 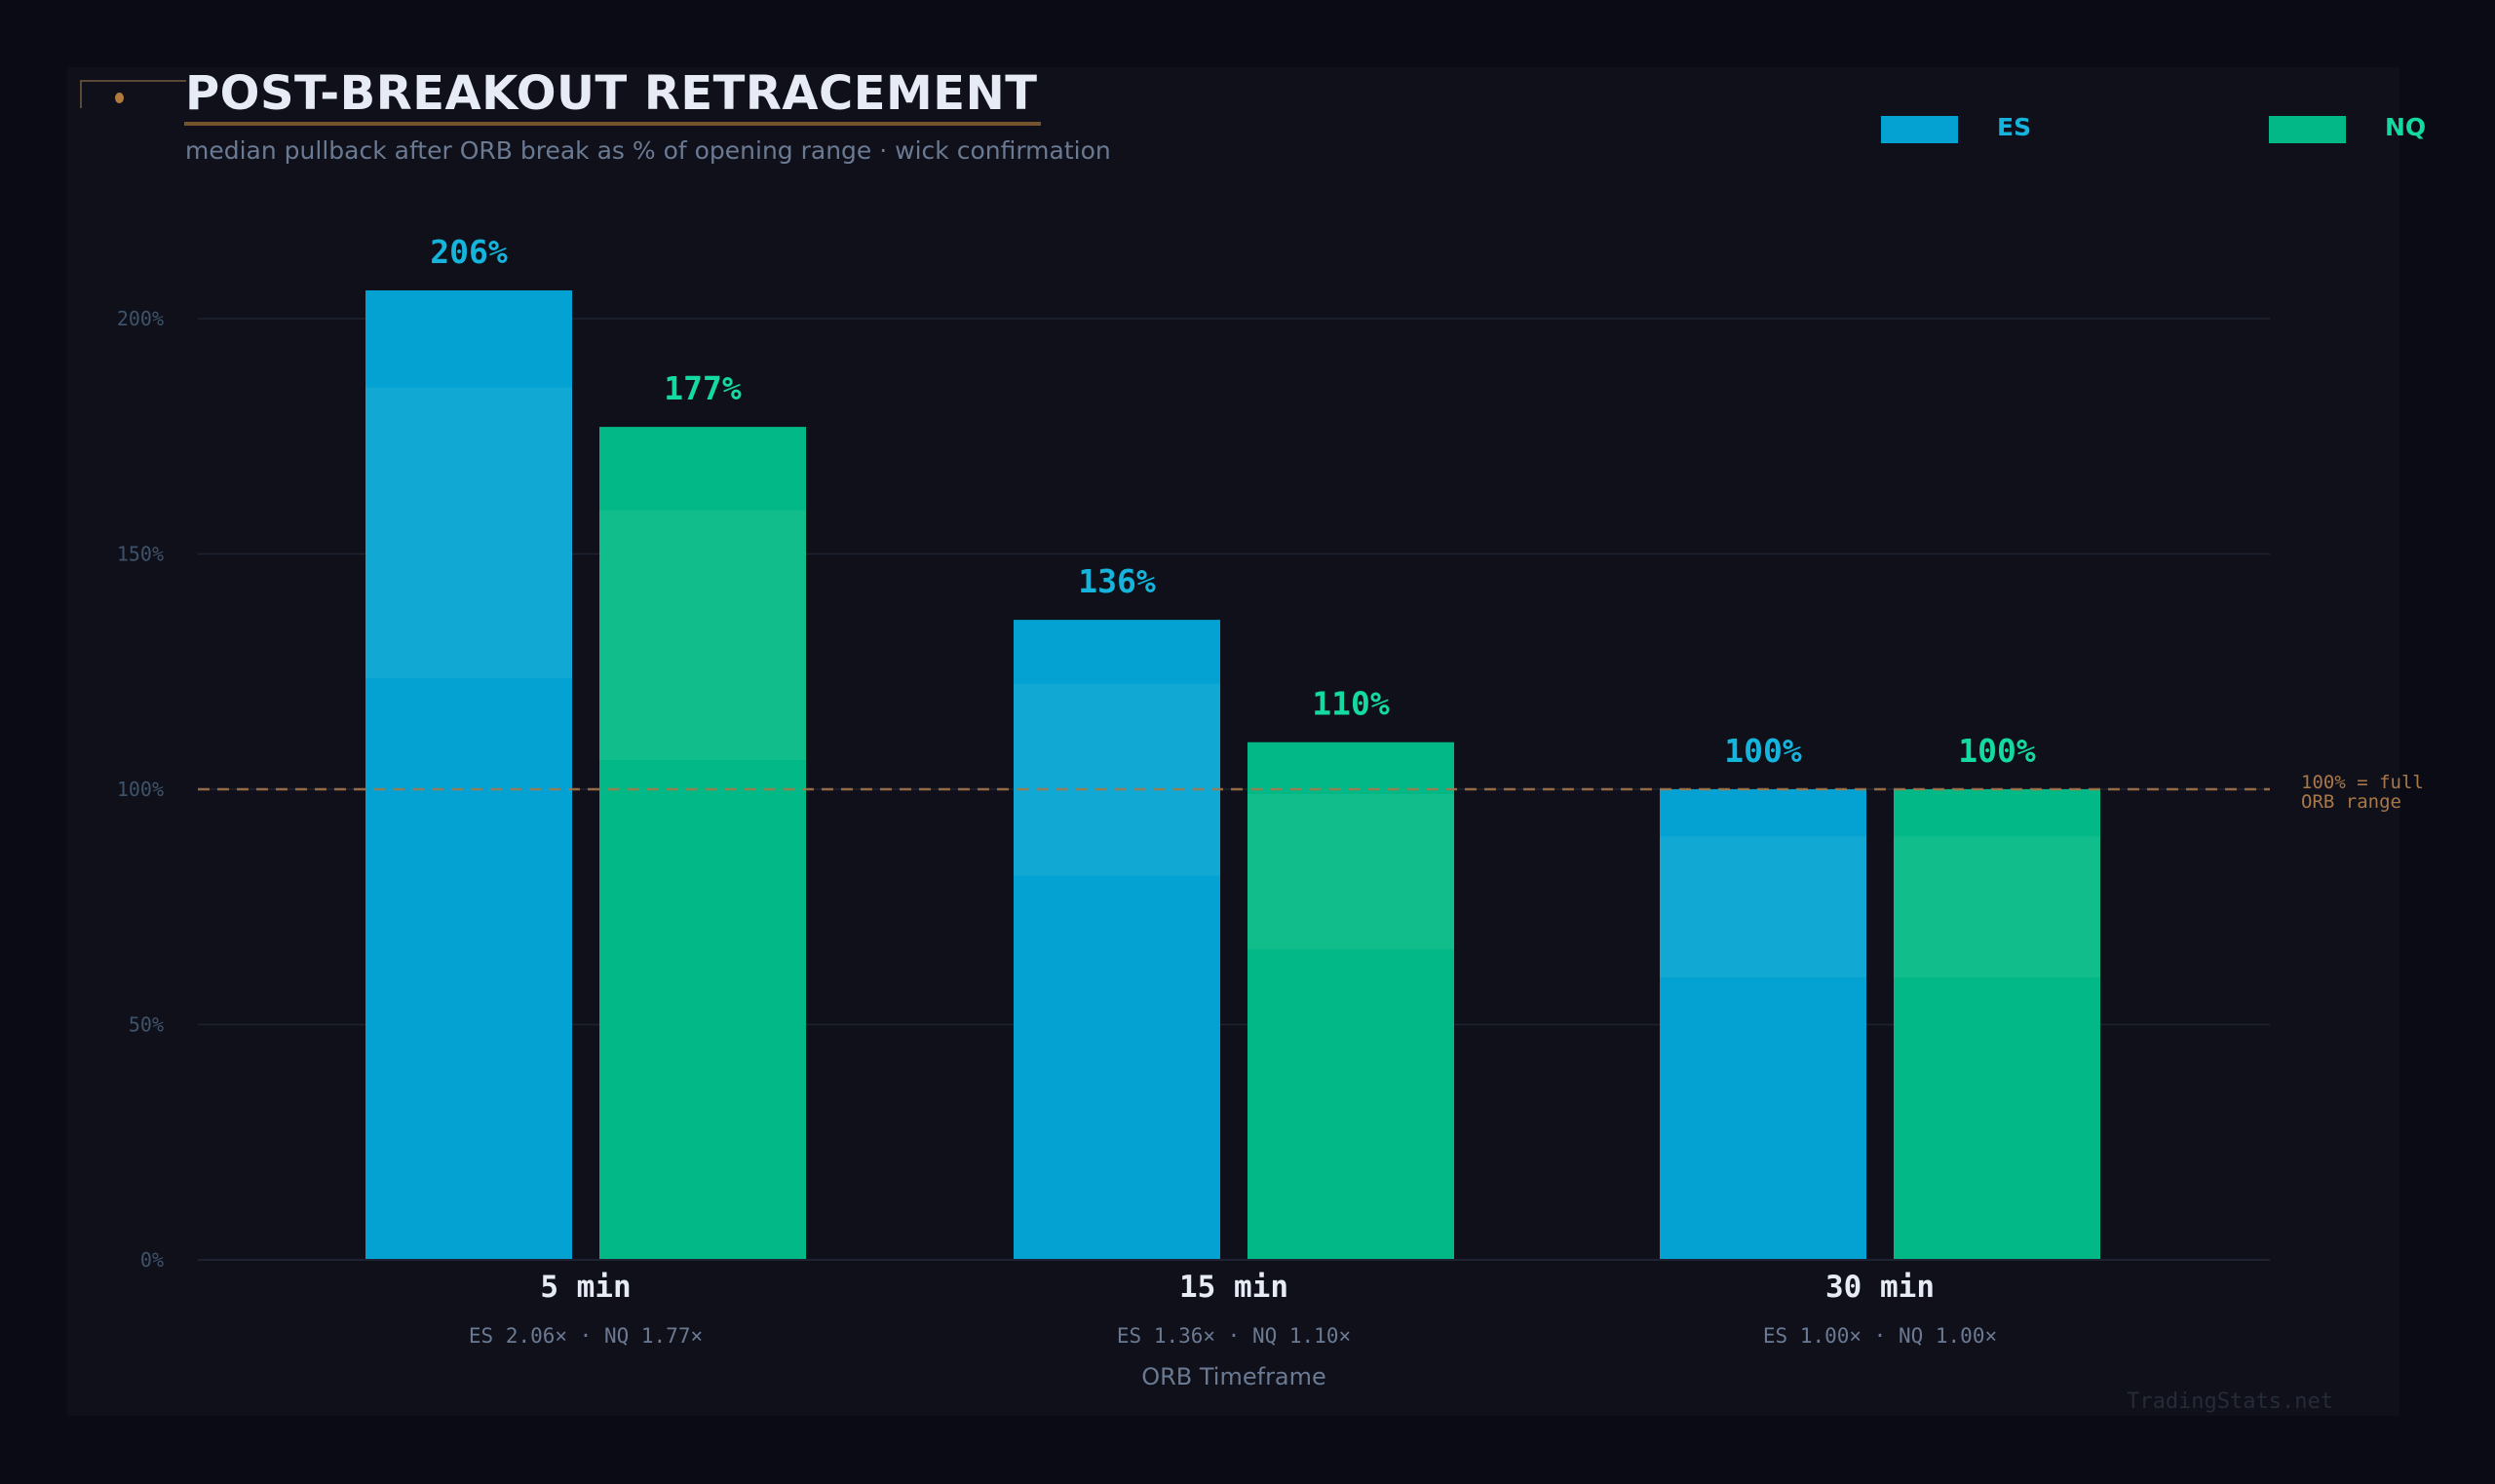 What do you see at coordinates (140, 554) in the screenshot?
I see `y-tick-label: 150%` at bounding box center [140, 554].